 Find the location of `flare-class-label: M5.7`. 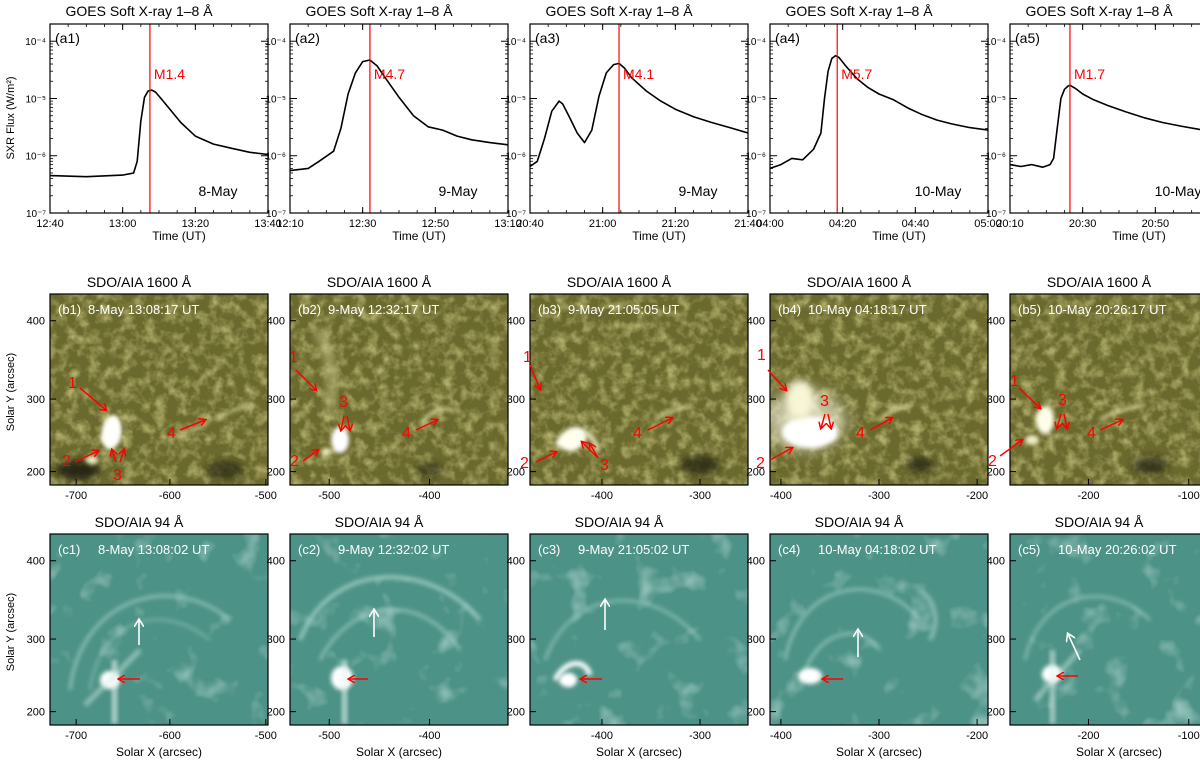

flare-class-label: M5.7 is located at coordinates (856, 74).